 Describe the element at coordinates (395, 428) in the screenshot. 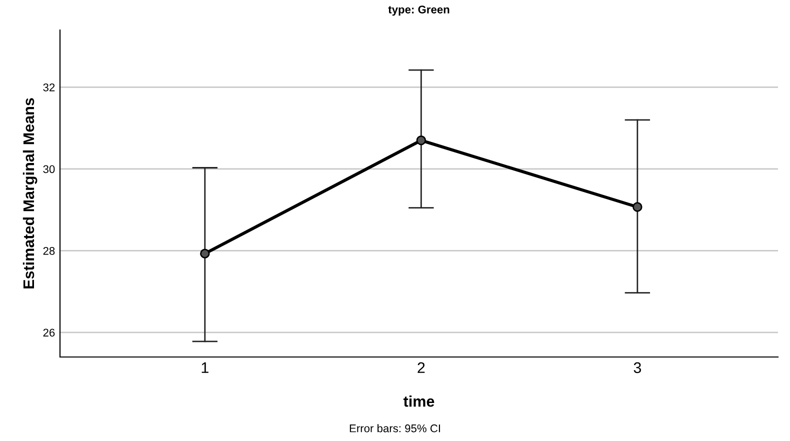

I see `text: Error bars: 95% CI` at that location.